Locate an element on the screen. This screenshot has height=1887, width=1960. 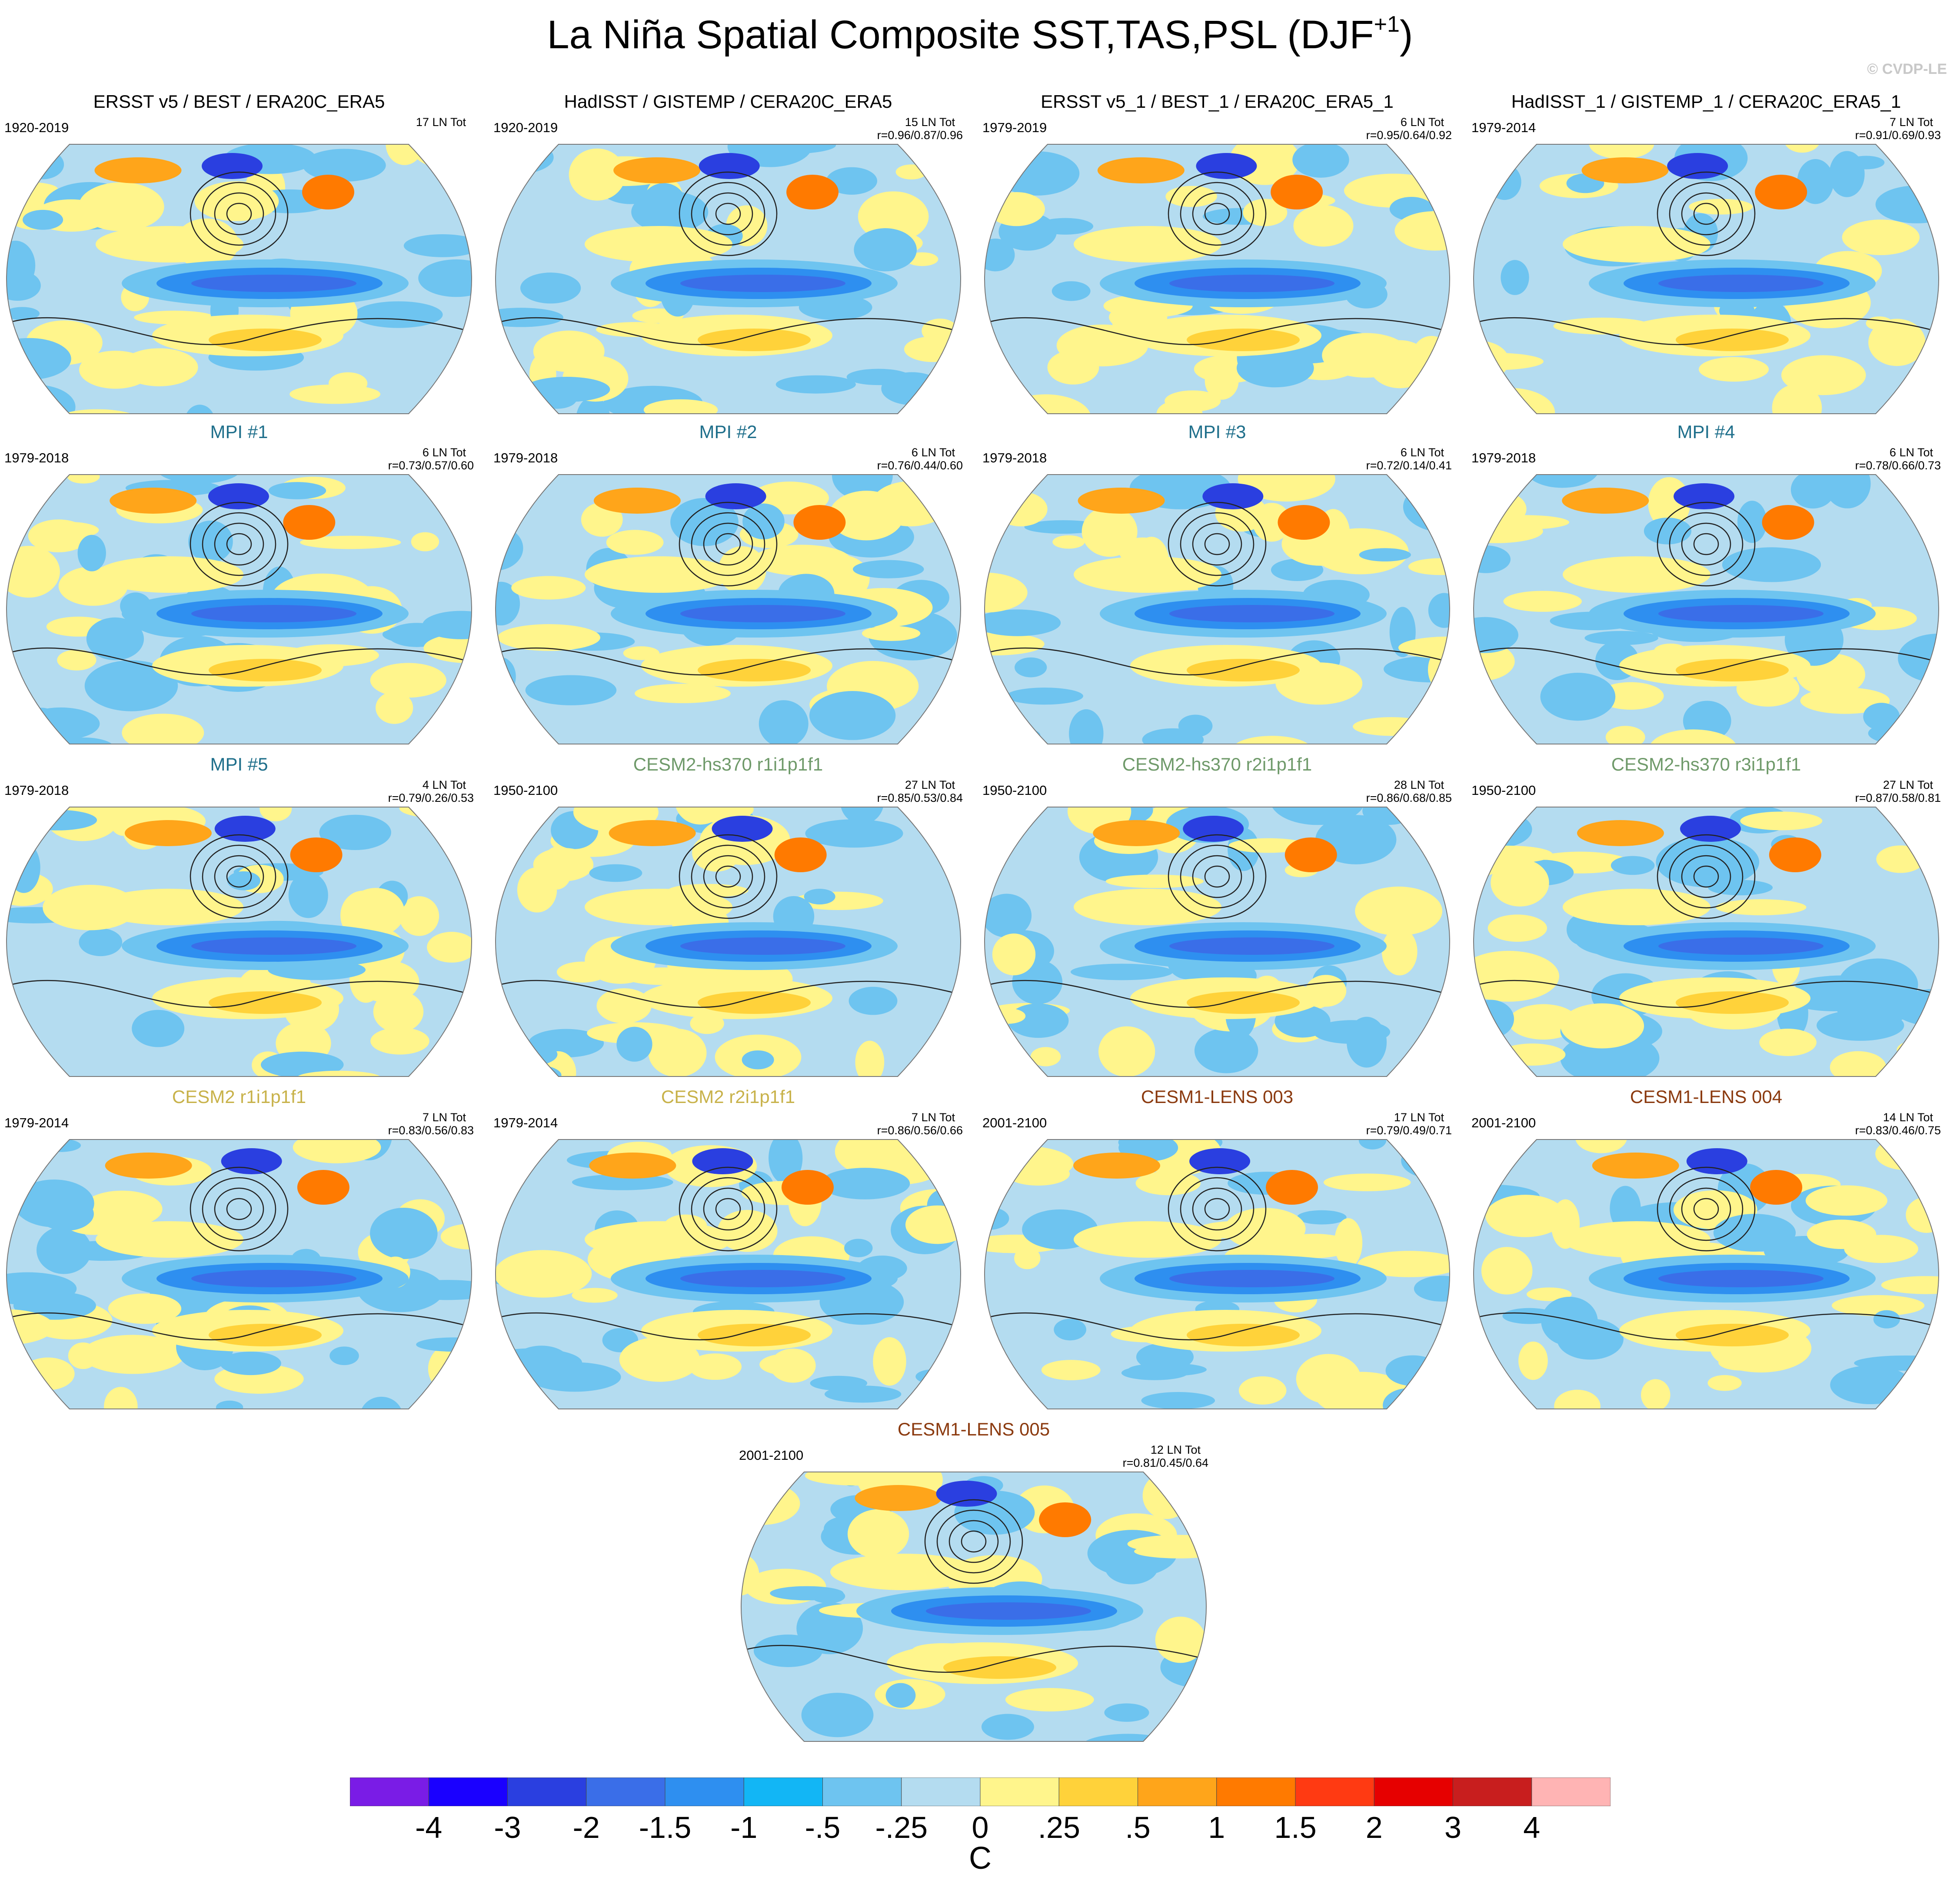
panel-period: 1979-2018 is located at coordinates (525, 457).